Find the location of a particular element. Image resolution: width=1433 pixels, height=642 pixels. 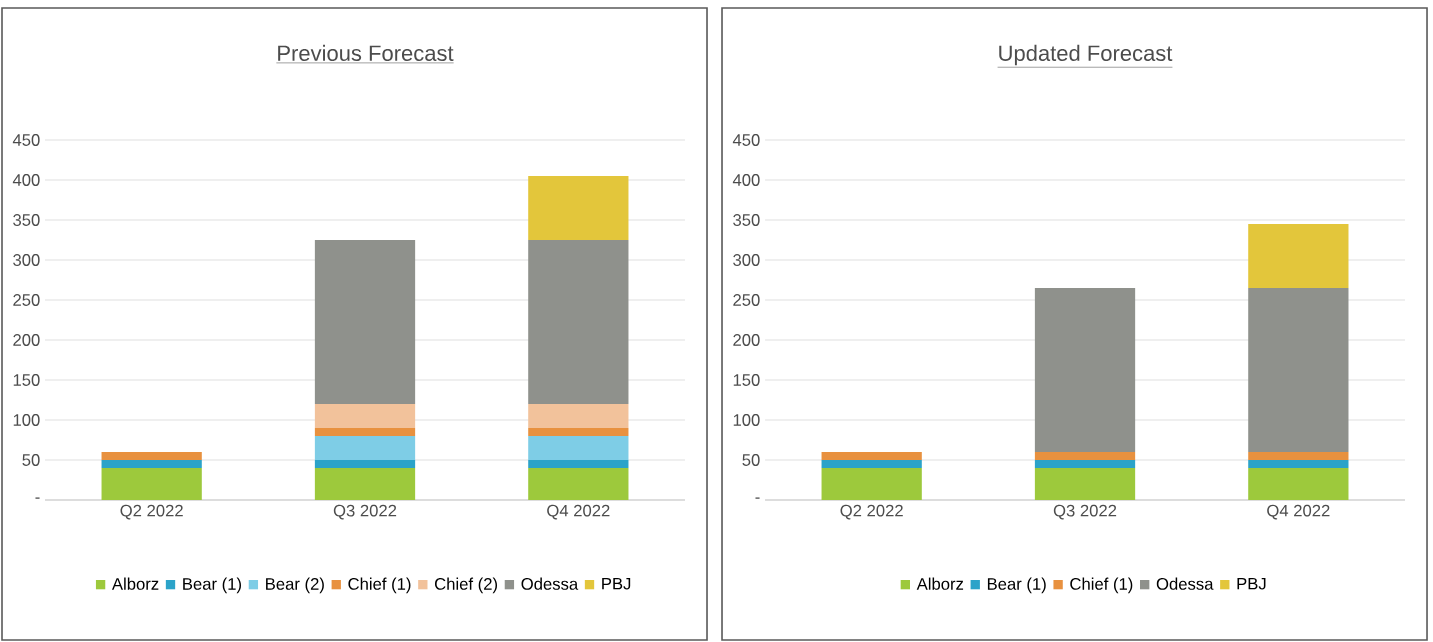

legend-label: Chief (2) is located at coordinates (466, 585).